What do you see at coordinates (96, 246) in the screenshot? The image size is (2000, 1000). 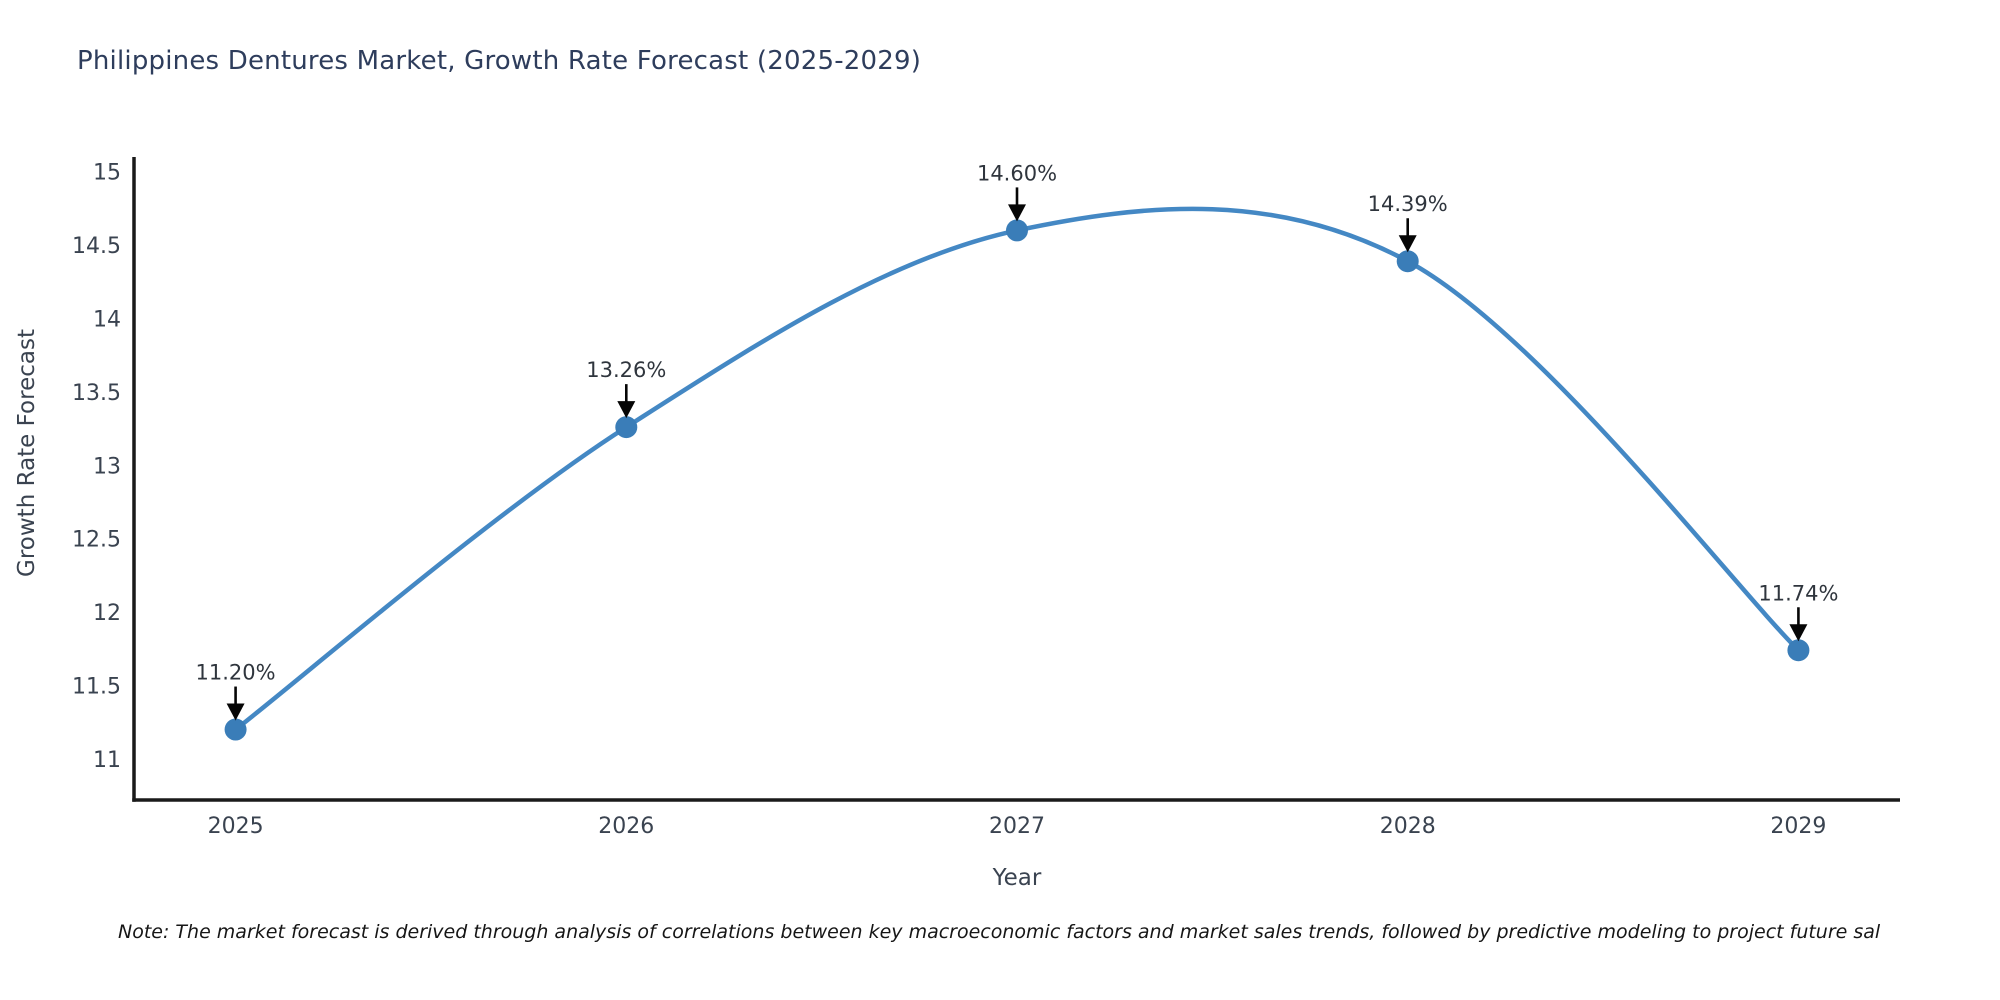 I see `y-tick-label: 14.5` at bounding box center [96, 246].